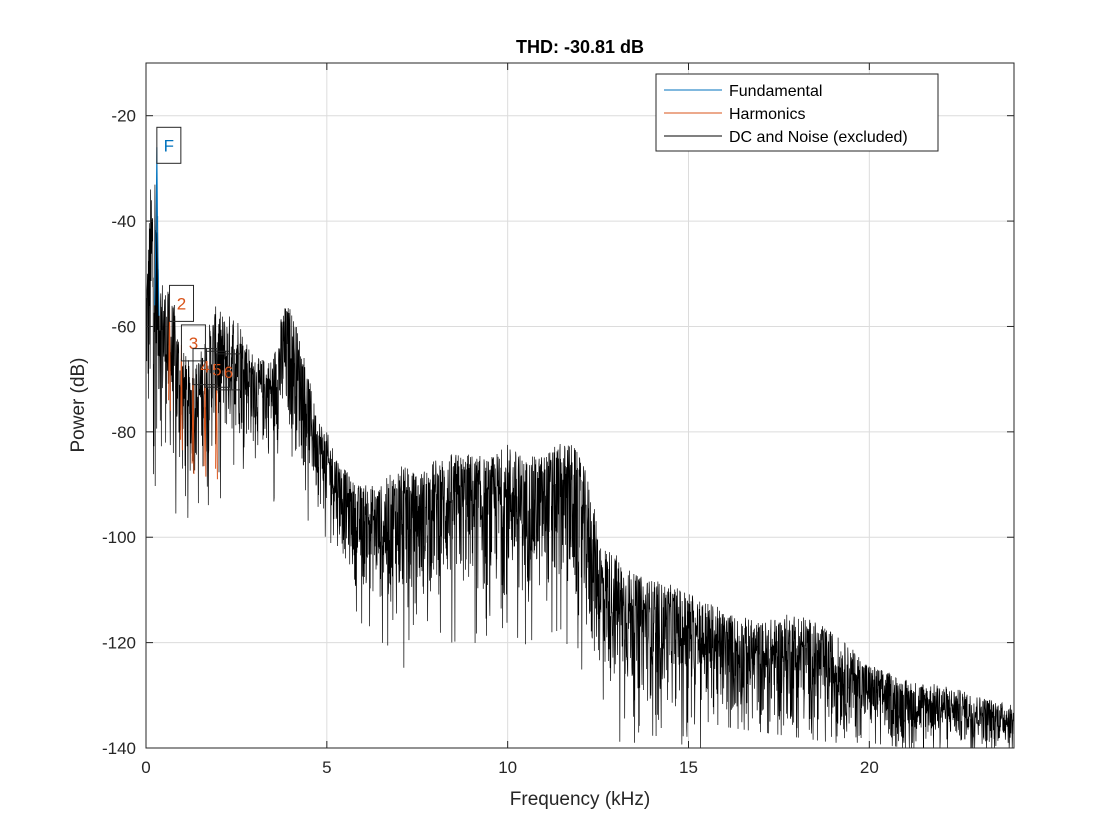 The image size is (1120, 840). Describe the element at coordinates (507, 767) in the screenshot. I see `x-tick-label: 10` at that location.